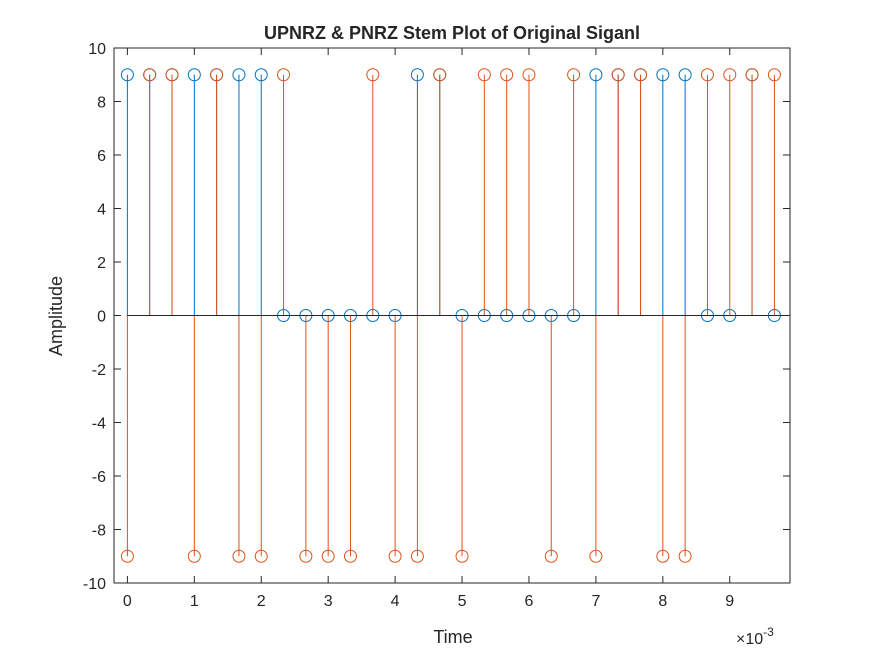 The width and height of the screenshot is (875, 661). Describe the element at coordinates (56, 316) in the screenshot. I see `y-axis-label: Amplitude` at that location.